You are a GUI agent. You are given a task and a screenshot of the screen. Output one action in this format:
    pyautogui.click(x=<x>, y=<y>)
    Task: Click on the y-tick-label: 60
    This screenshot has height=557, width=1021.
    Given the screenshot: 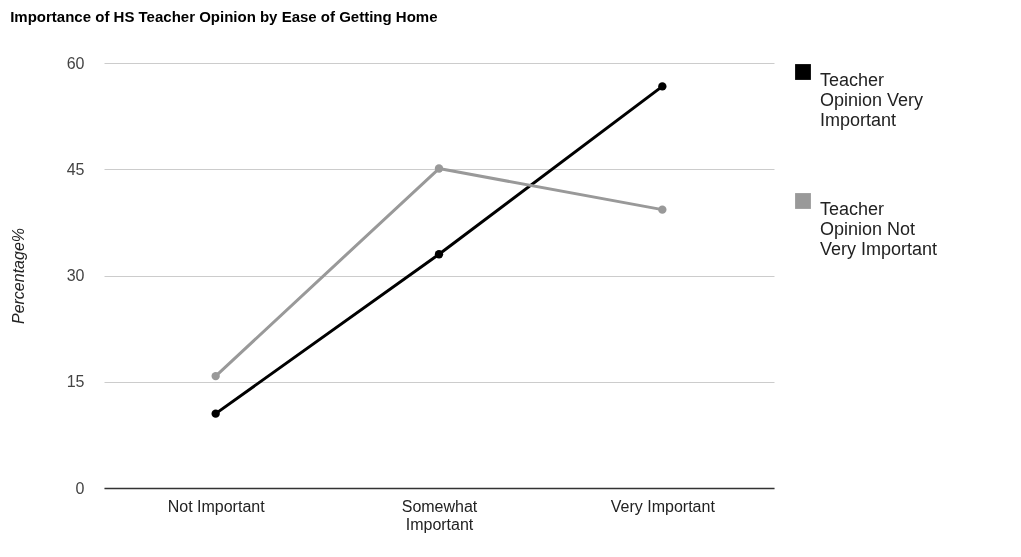 What is the action you would take?
    pyautogui.click(x=75, y=63)
    